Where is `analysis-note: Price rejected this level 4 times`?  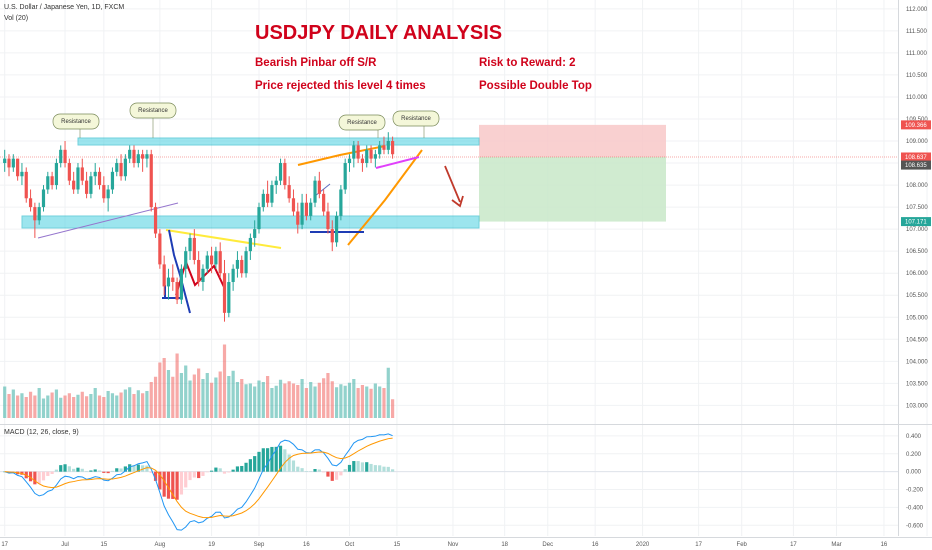
analysis-note: Price rejected this level 4 times is located at coordinates (340, 86).